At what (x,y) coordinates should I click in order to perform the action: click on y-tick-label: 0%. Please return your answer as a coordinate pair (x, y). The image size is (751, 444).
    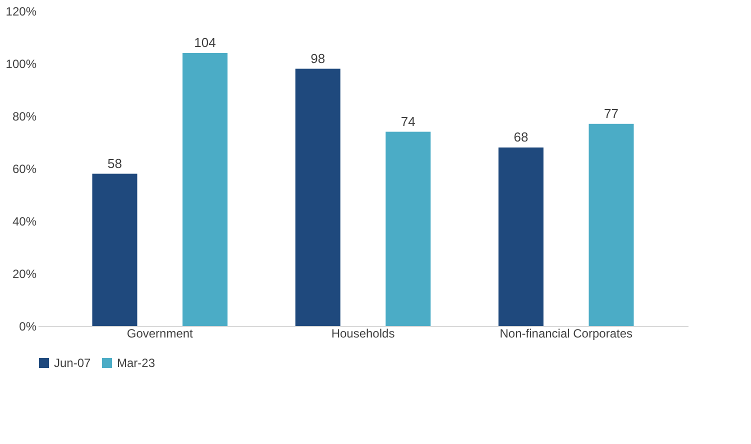
    Looking at the image, I should click on (28, 327).